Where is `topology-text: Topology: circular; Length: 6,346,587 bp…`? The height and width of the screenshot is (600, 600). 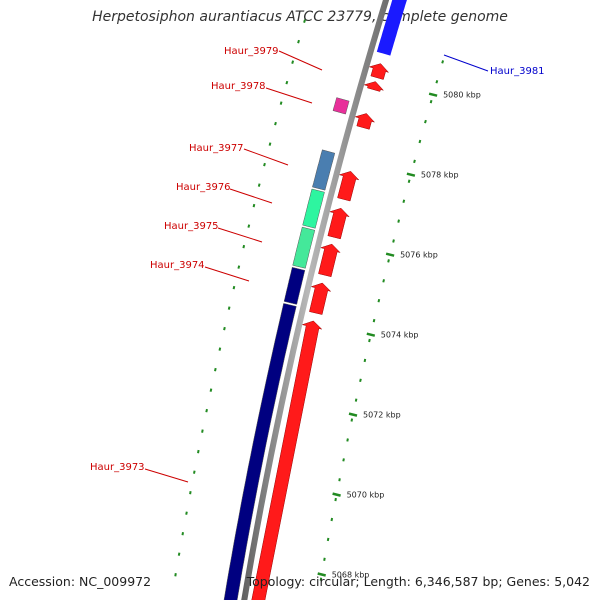
topology-text: Topology: circular; Length: 6,346,587 bp… is located at coordinates (418, 581).